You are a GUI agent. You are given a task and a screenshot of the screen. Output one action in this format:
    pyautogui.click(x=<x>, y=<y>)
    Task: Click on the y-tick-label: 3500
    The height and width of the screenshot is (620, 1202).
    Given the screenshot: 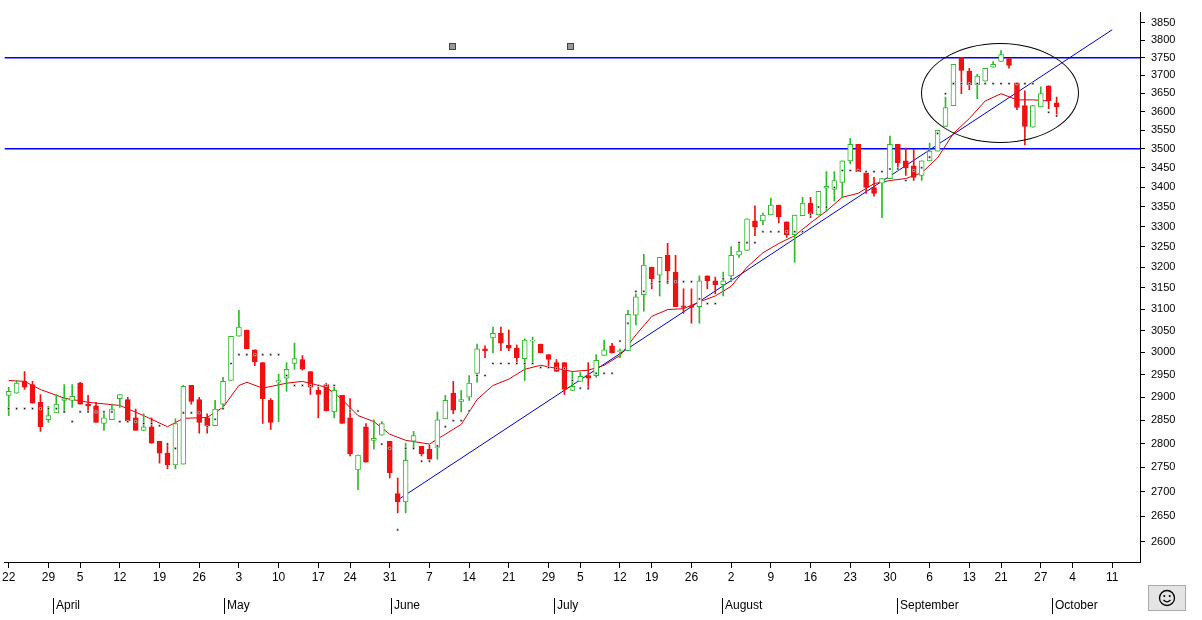 What is the action you would take?
    pyautogui.click(x=1163, y=147)
    